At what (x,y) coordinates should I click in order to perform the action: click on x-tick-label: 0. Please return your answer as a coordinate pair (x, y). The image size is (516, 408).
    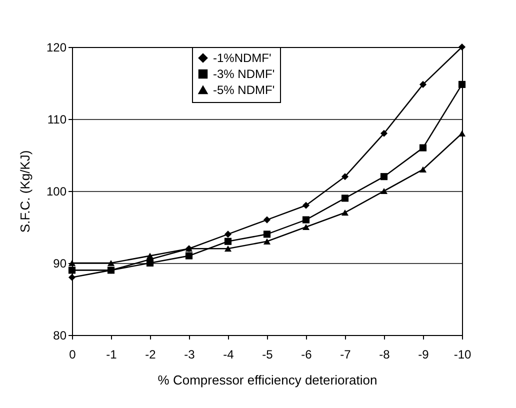
    Looking at the image, I should click on (72, 355).